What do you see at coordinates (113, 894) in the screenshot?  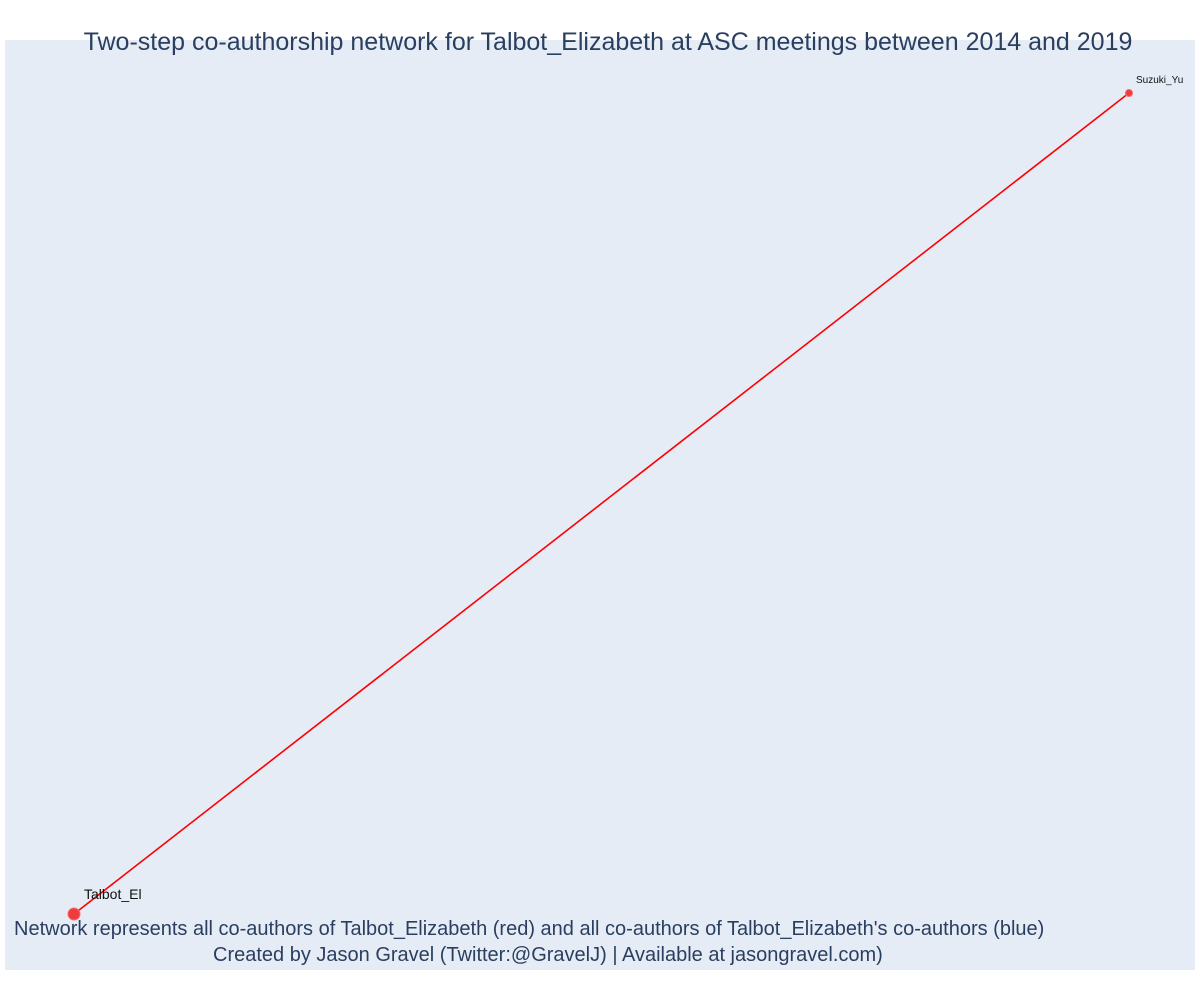 I see `node-label-talbot-el: Talbot_El` at bounding box center [113, 894].